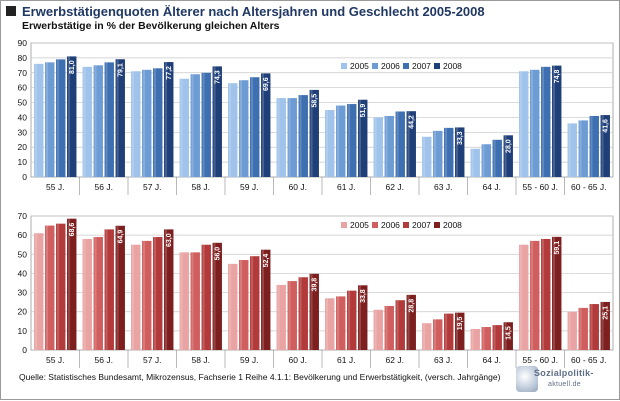 The height and width of the screenshot is (401, 620). I want to click on data-label: 68,6, so click(72, 230).